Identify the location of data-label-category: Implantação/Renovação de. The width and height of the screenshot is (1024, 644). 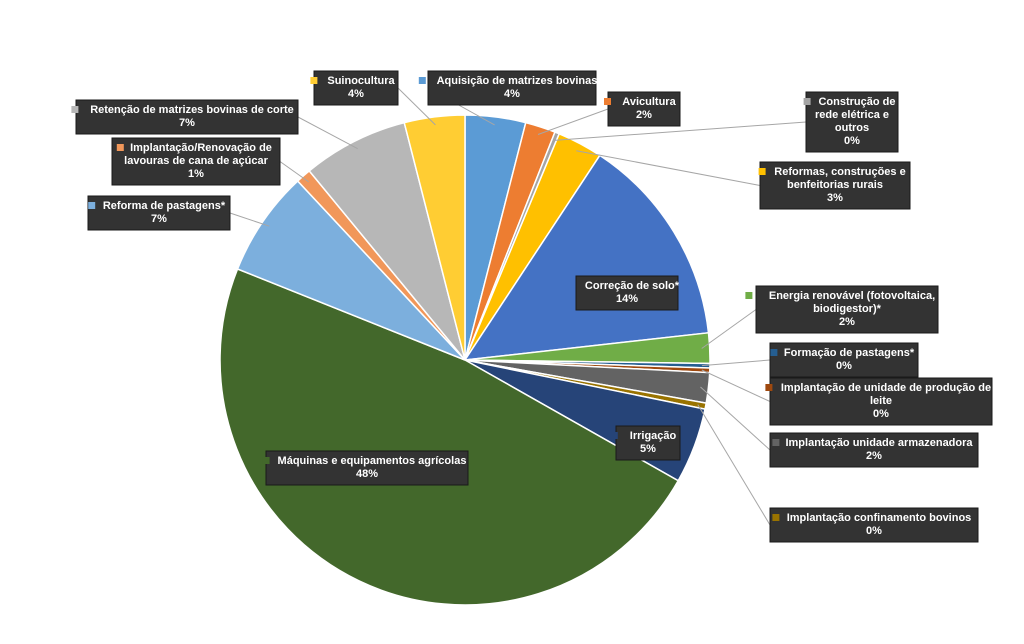
(201, 148).